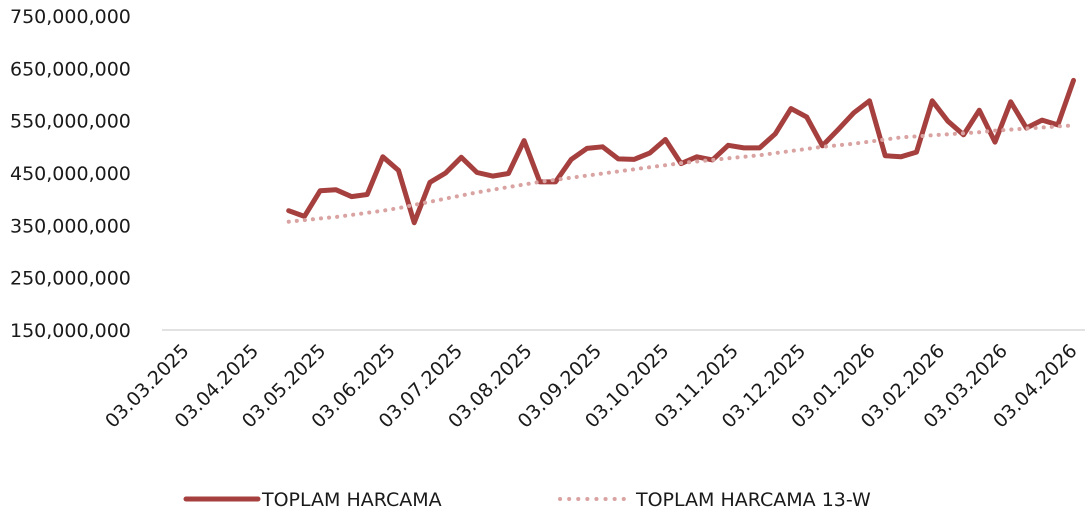 The width and height of the screenshot is (1089, 524). Describe the element at coordinates (70, 122) in the screenshot. I see `y-tick-label: 550,000,000` at that location.